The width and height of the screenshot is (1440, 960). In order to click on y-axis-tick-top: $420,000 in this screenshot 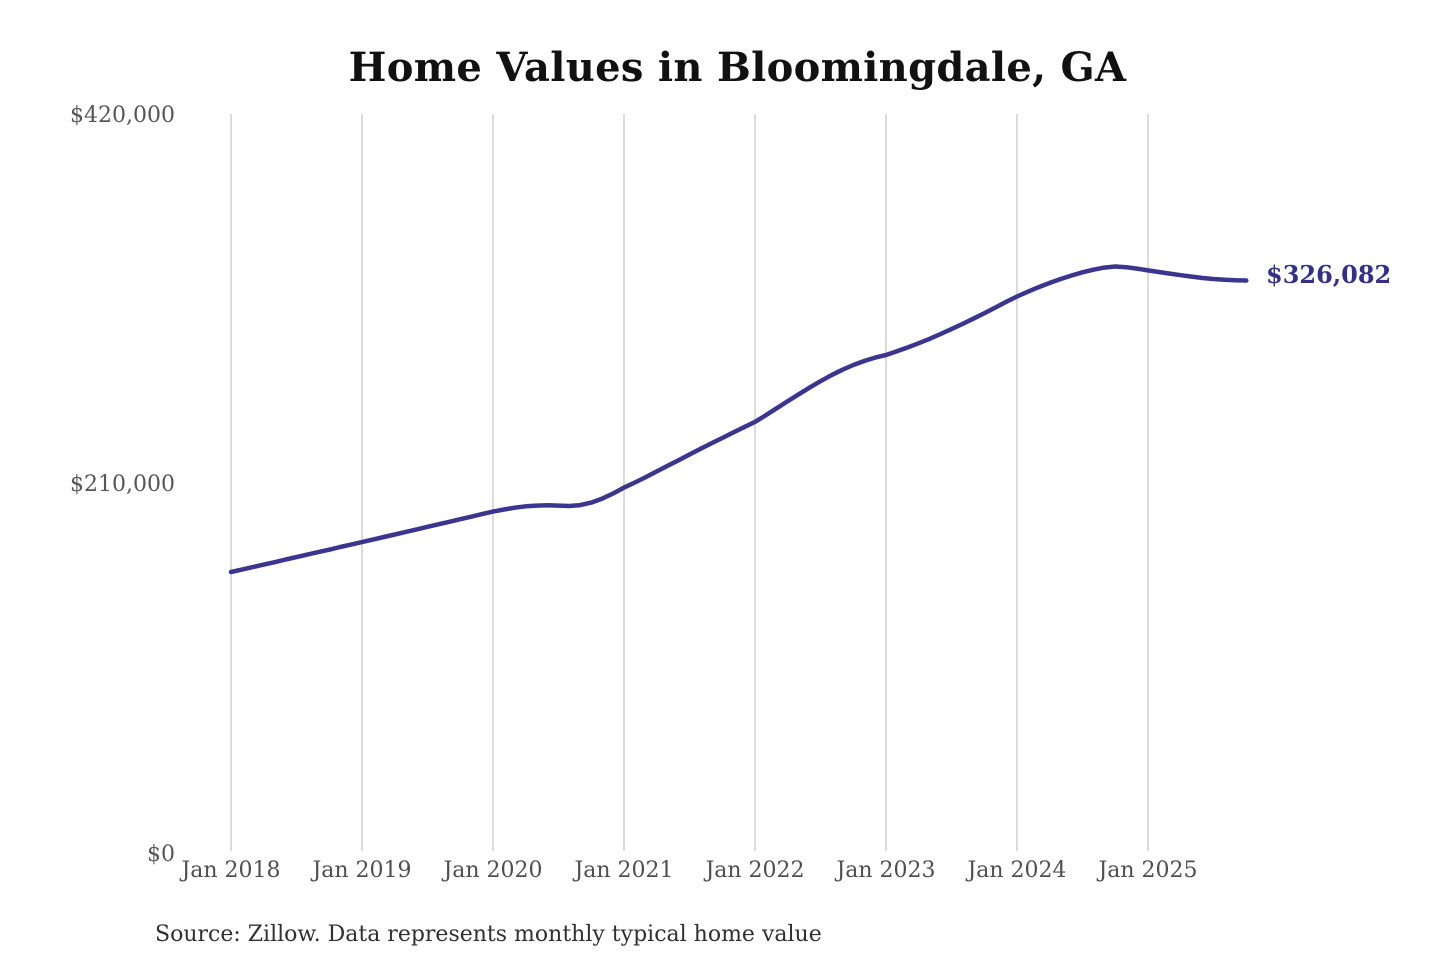, I will do `click(122, 115)`.